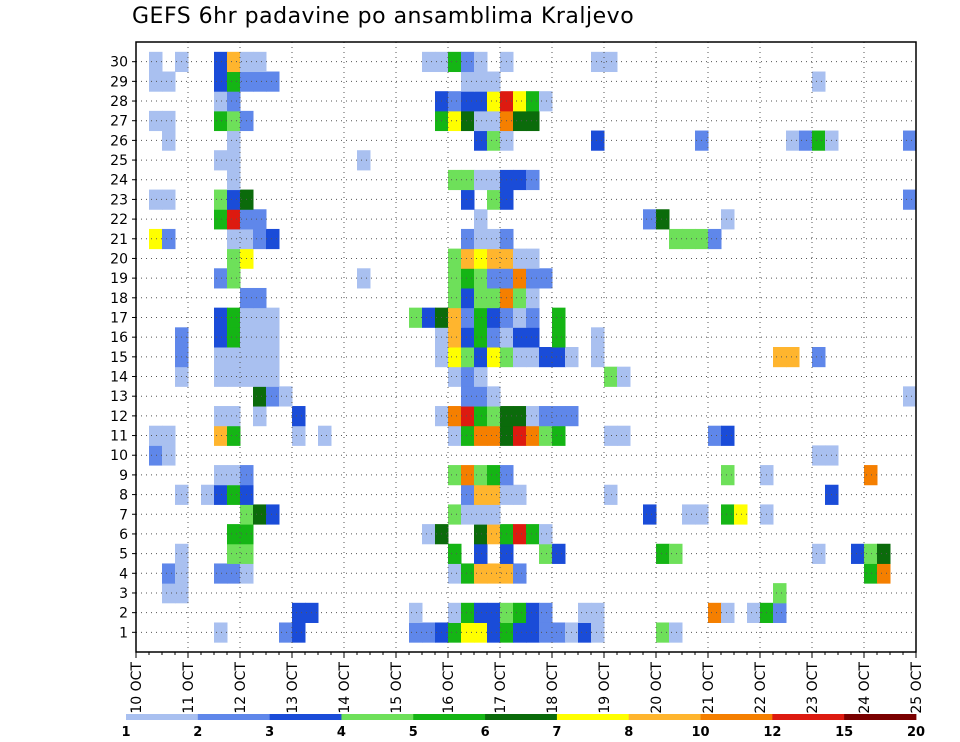 The image size is (960, 742). Describe the element at coordinates (709, 688) in the screenshot. I see `x-tick-label: 21 OCT` at that location.